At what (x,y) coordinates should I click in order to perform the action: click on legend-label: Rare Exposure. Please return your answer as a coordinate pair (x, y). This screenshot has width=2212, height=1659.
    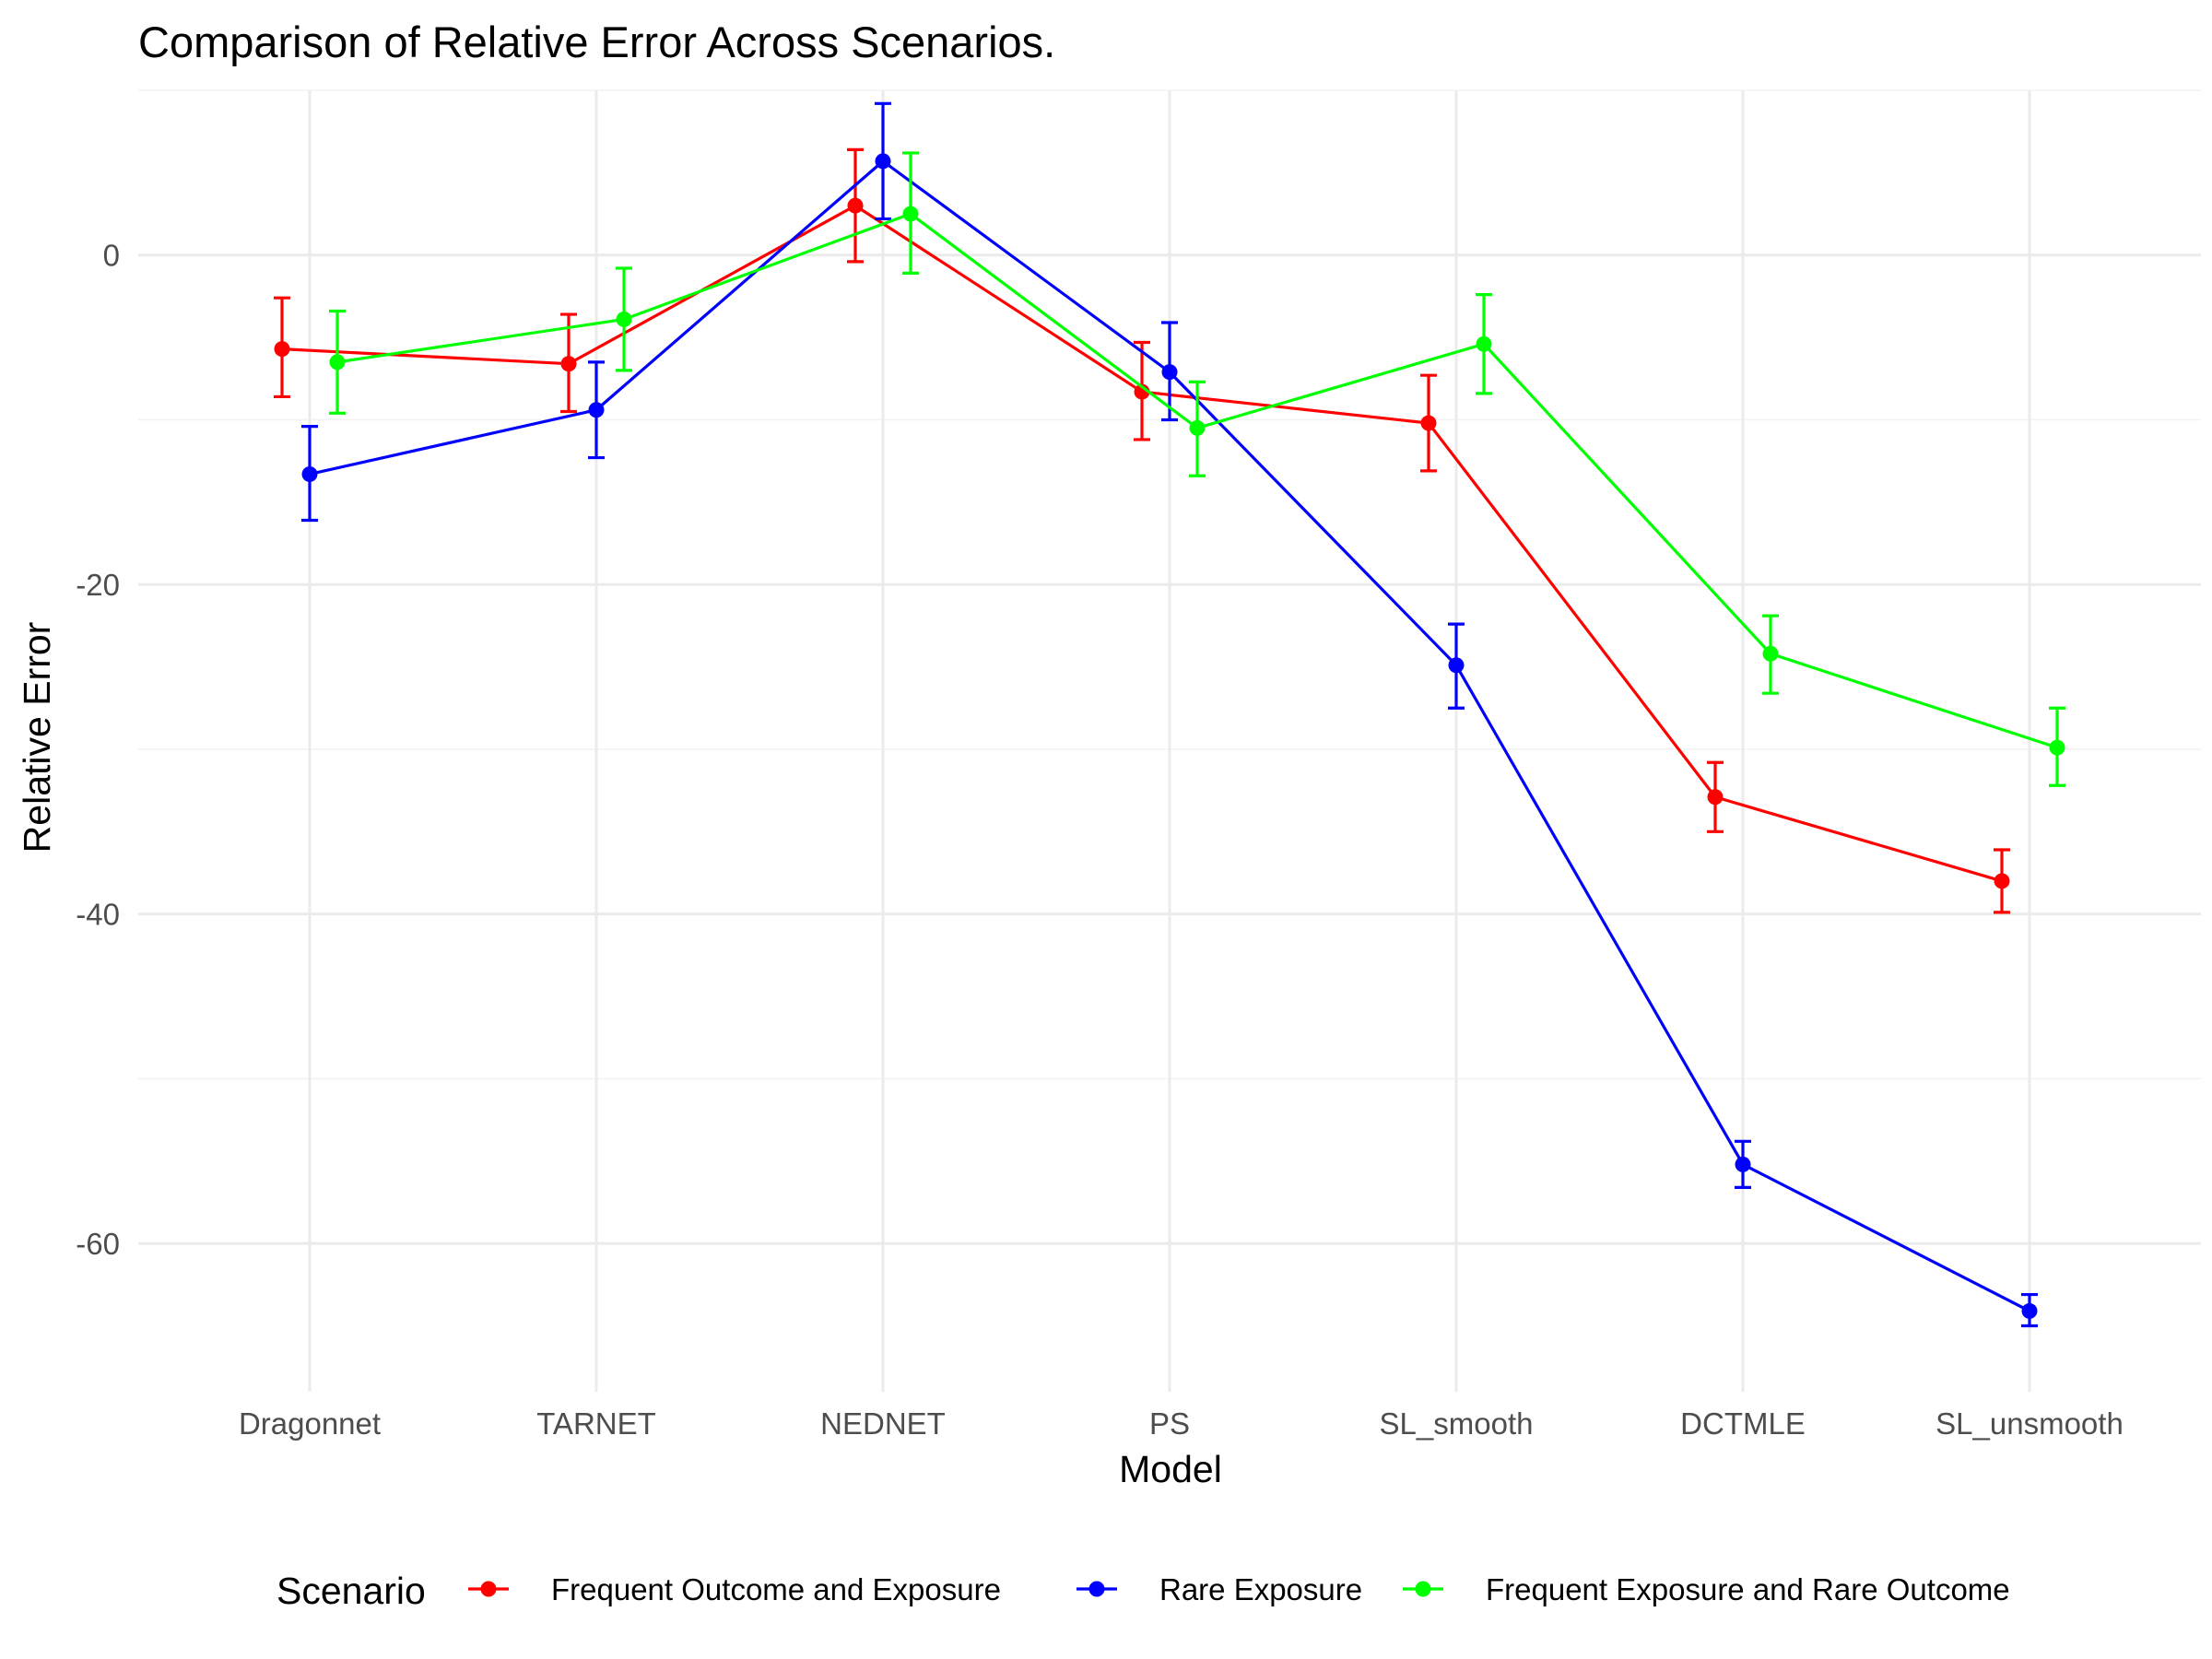
    Looking at the image, I should click on (1260, 1589).